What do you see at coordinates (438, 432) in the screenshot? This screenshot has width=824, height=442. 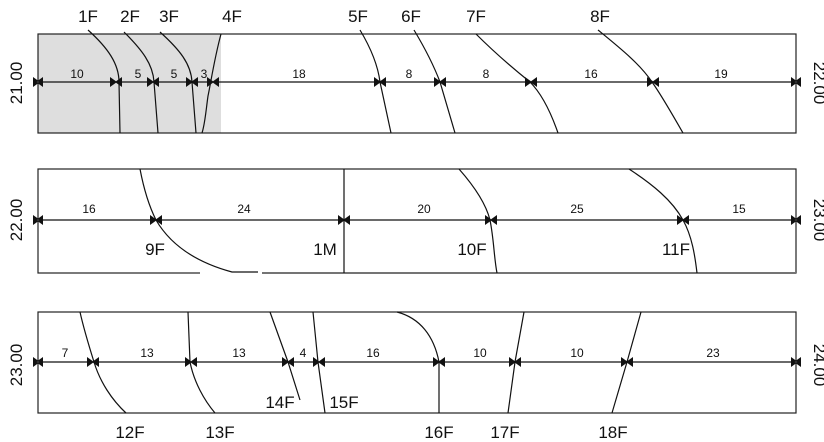 I see `fault-label: 16F` at bounding box center [438, 432].